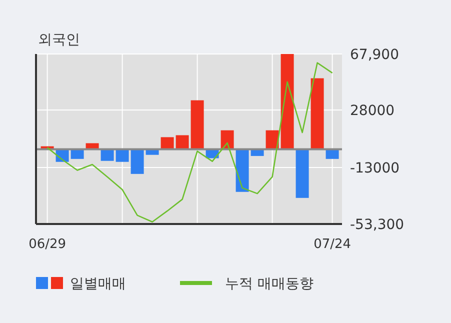 The width and height of the screenshot is (451, 323). Describe the element at coordinates (269, 284) in the screenshot. I see `legend-label: 누적 매매동향` at that location.